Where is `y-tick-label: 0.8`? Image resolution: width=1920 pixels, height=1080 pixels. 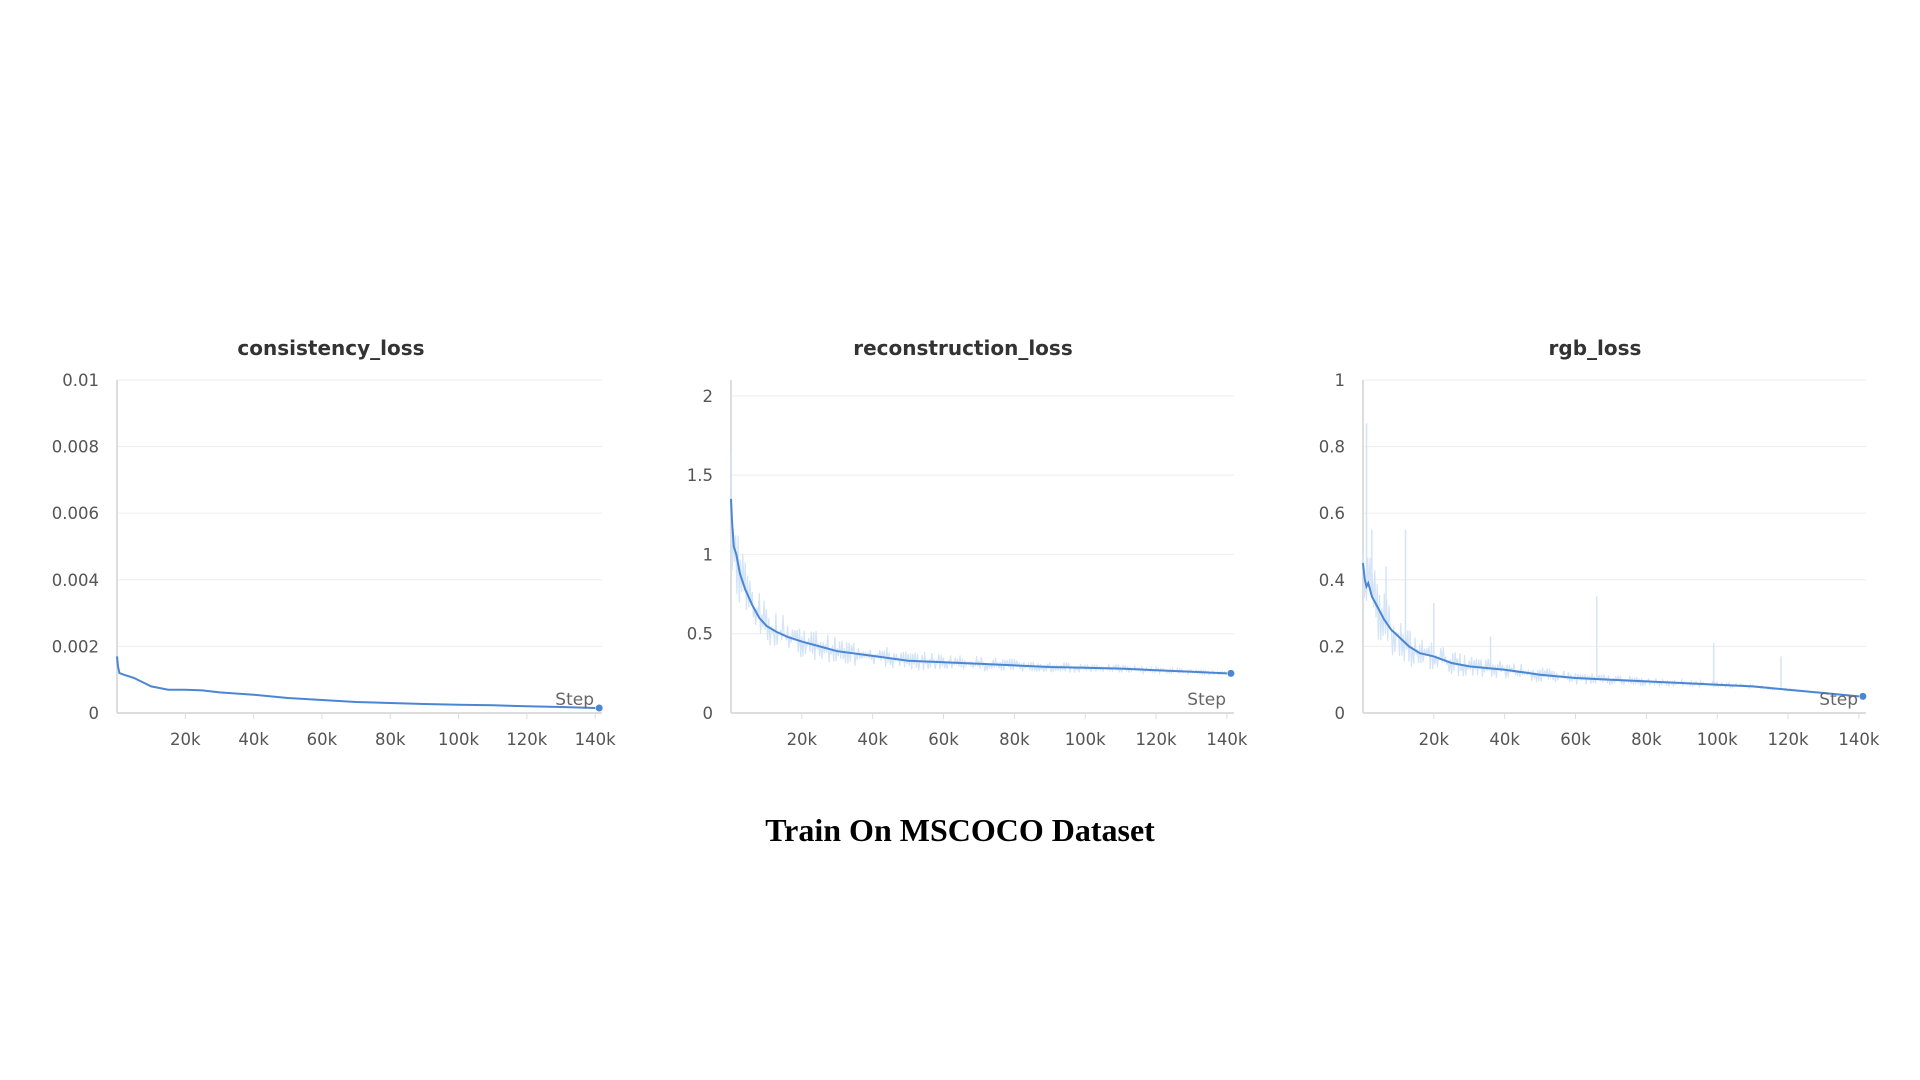
y-tick-label: 0.8 is located at coordinates (1332, 447).